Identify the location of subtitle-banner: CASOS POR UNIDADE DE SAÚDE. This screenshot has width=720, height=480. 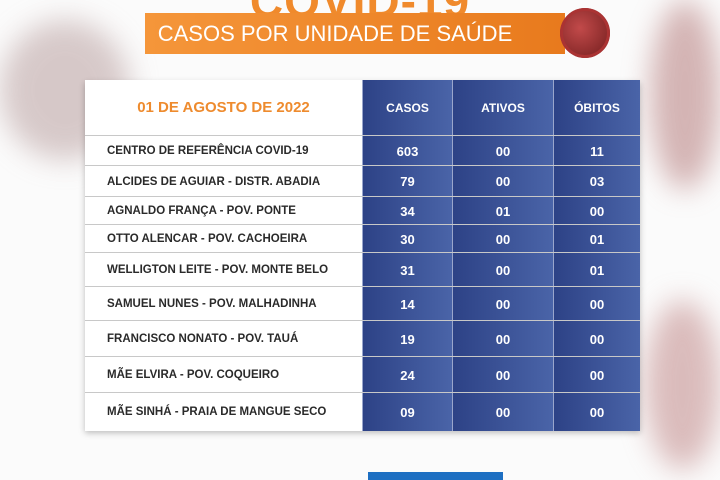
(355, 33).